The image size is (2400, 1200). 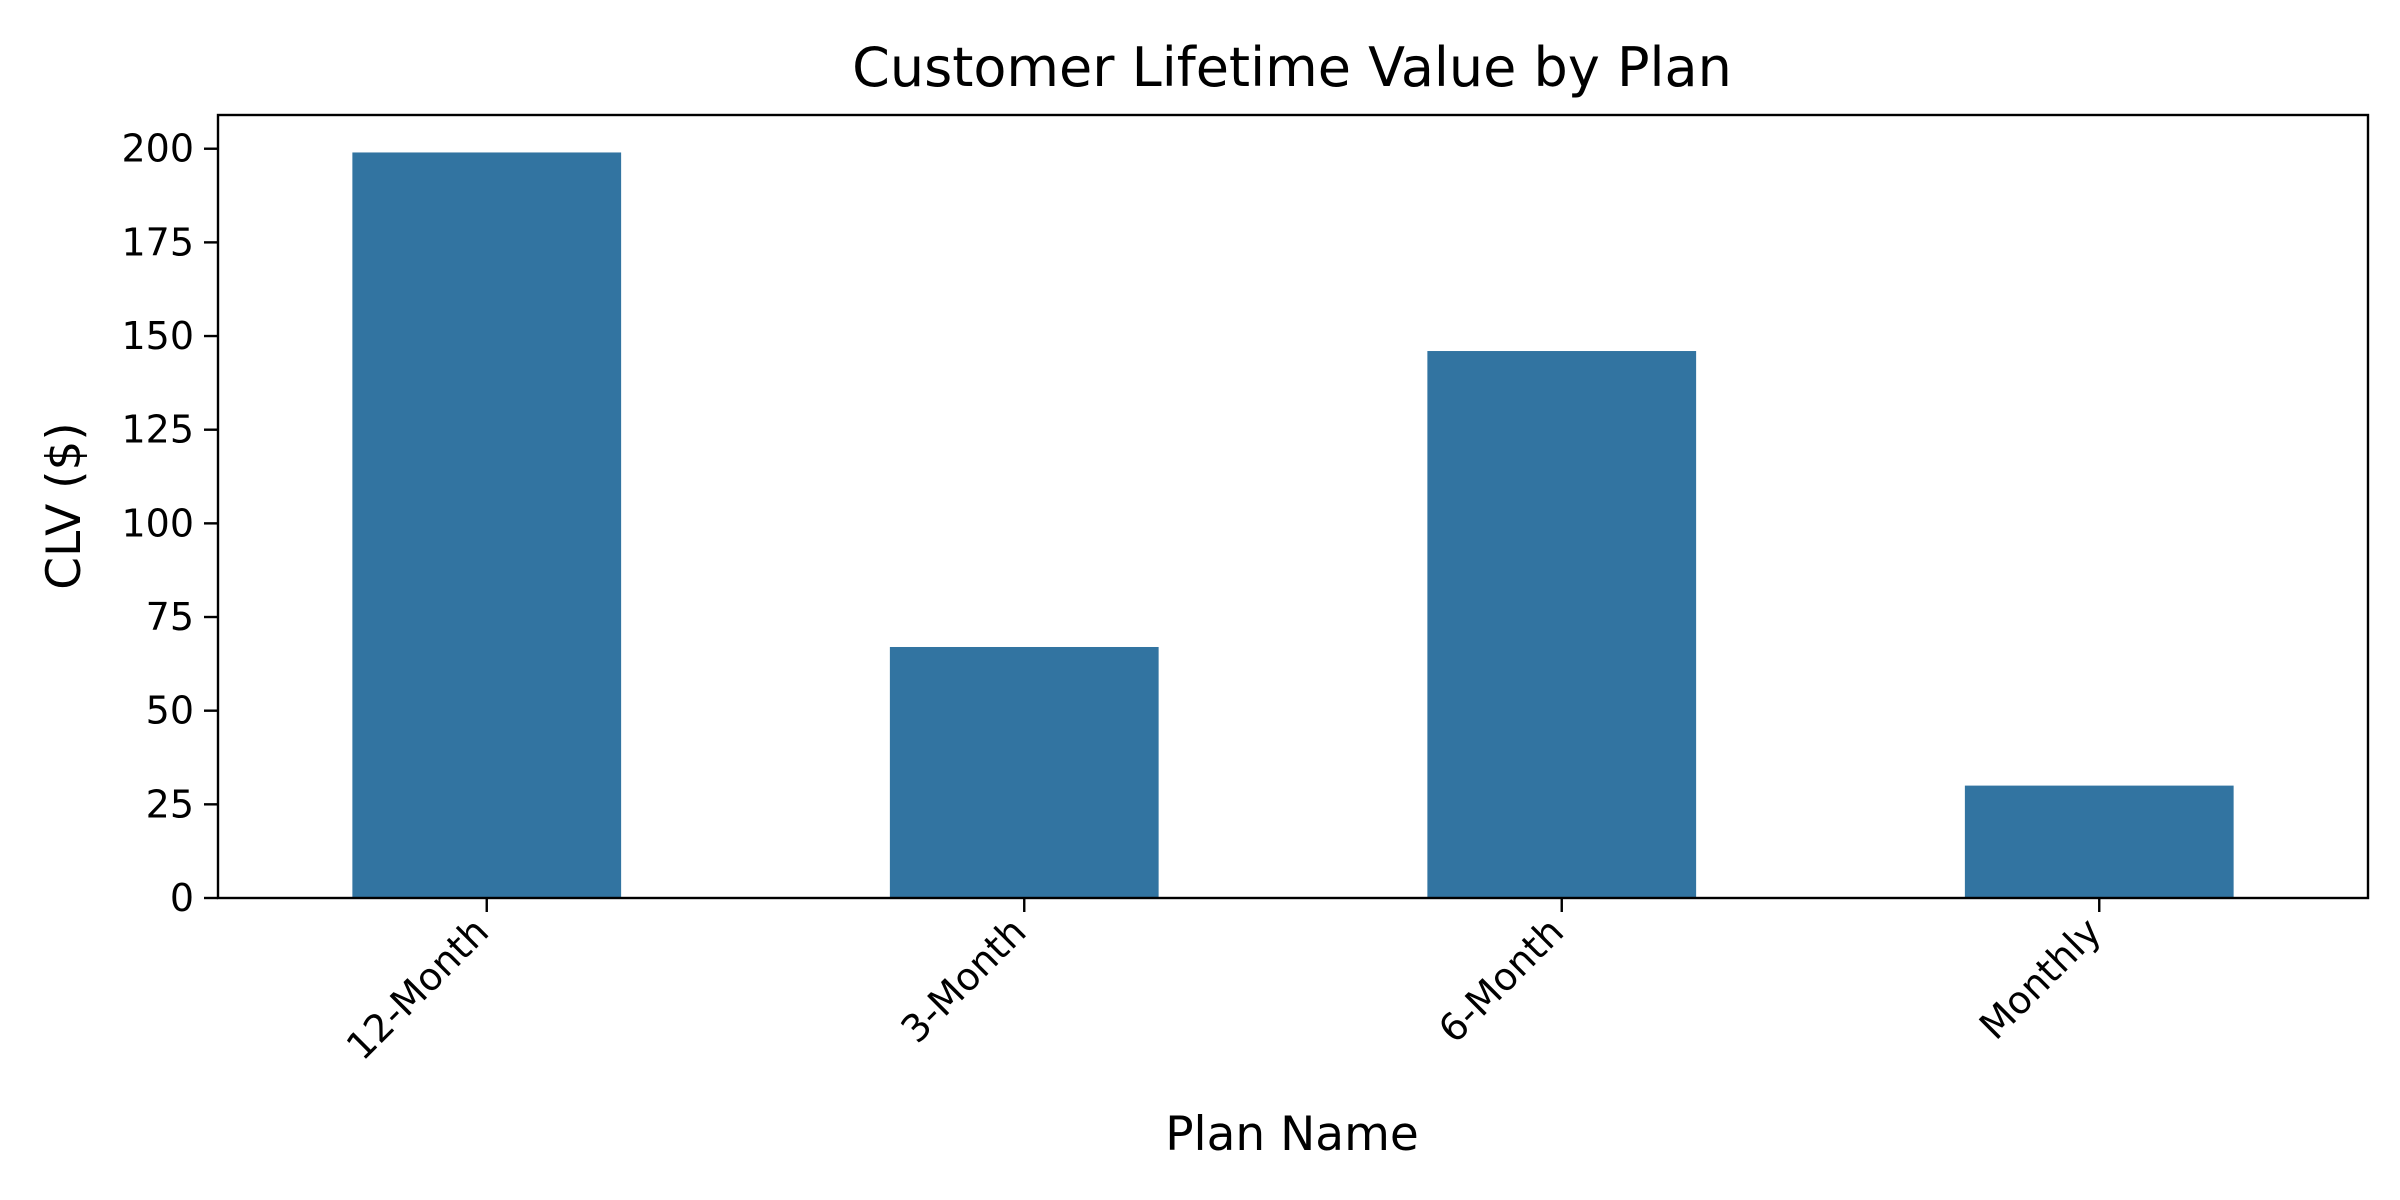 I want to click on bar-6-month, so click(x=1562, y=624).